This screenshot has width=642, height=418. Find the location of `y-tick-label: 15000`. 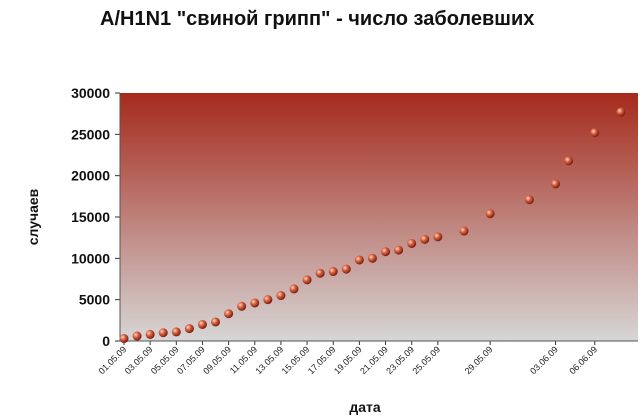

y-tick-label: 15000 is located at coordinates (90, 217).